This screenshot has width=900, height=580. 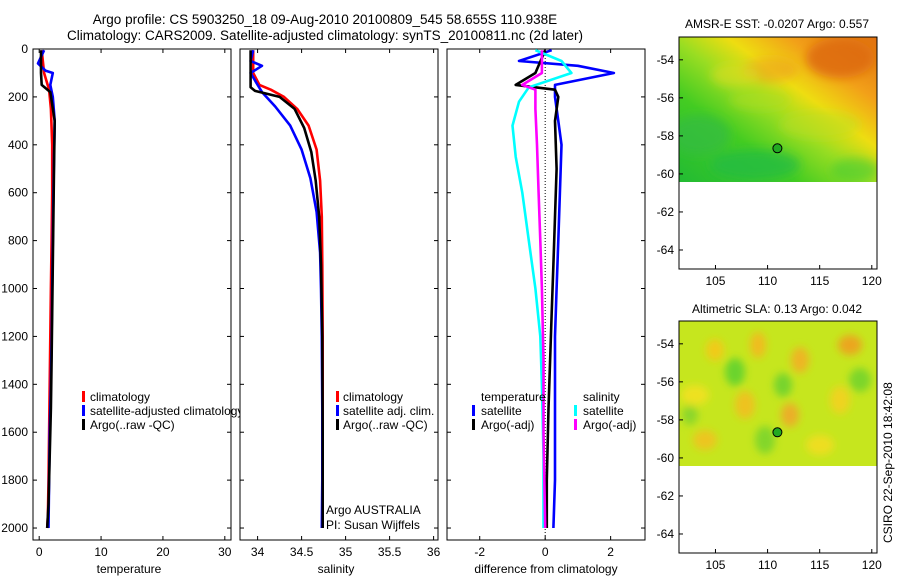 What do you see at coordinates (163, 552) in the screenshot?
I see `x-tick-label: 20` at bounding box center [163, 552].